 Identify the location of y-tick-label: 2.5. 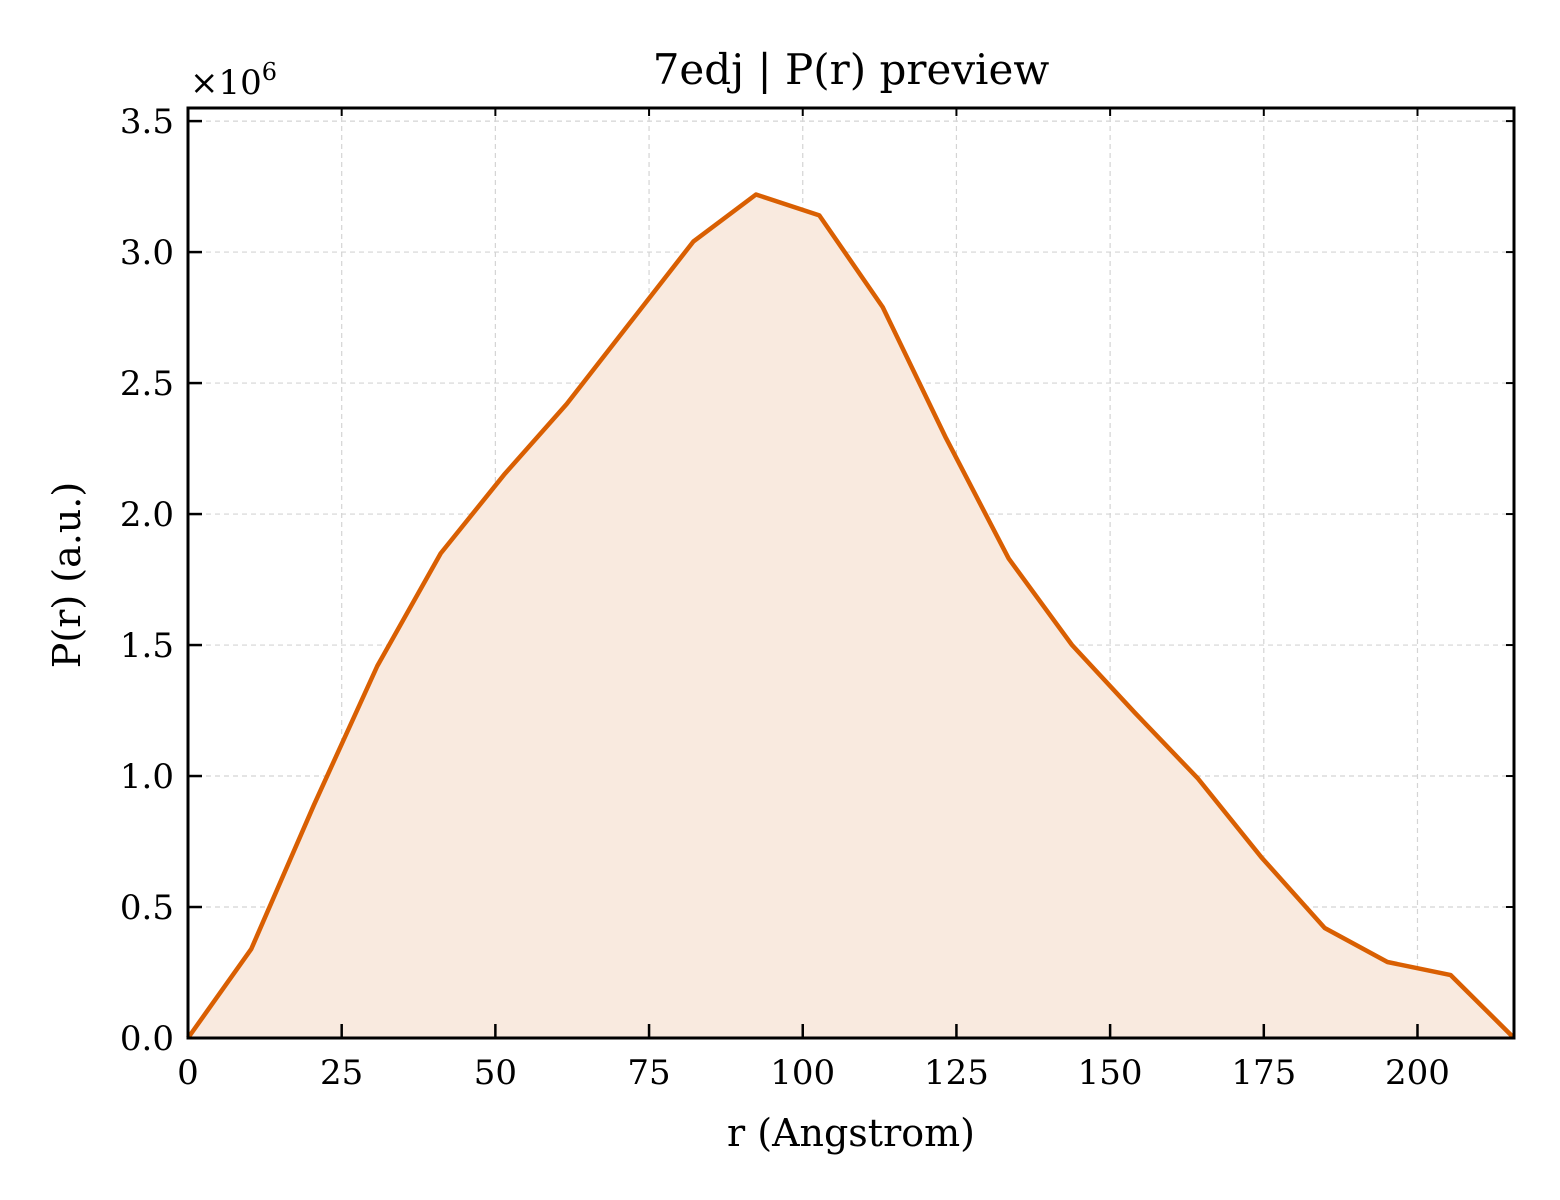
(147, 384).